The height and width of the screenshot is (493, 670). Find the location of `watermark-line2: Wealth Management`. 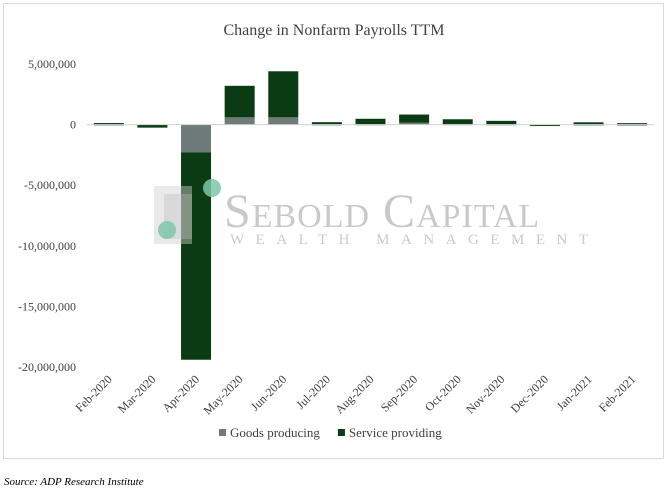

watermark-line2: Wealth Management is located at coordinates (415, 240).